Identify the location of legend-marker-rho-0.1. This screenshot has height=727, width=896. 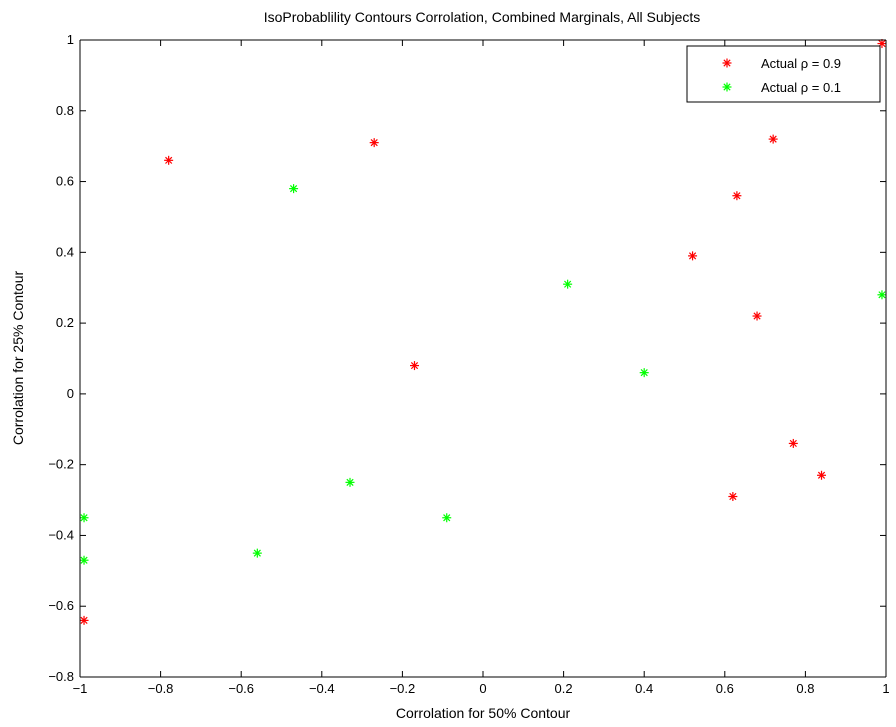
(727, 87).